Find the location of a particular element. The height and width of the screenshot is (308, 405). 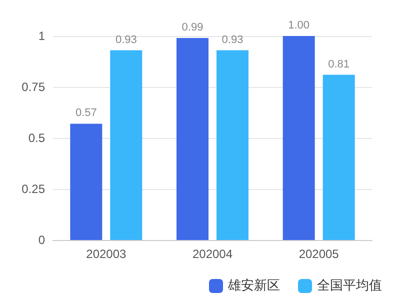

data-label: 1.00 is located at coordinates (299, 26).